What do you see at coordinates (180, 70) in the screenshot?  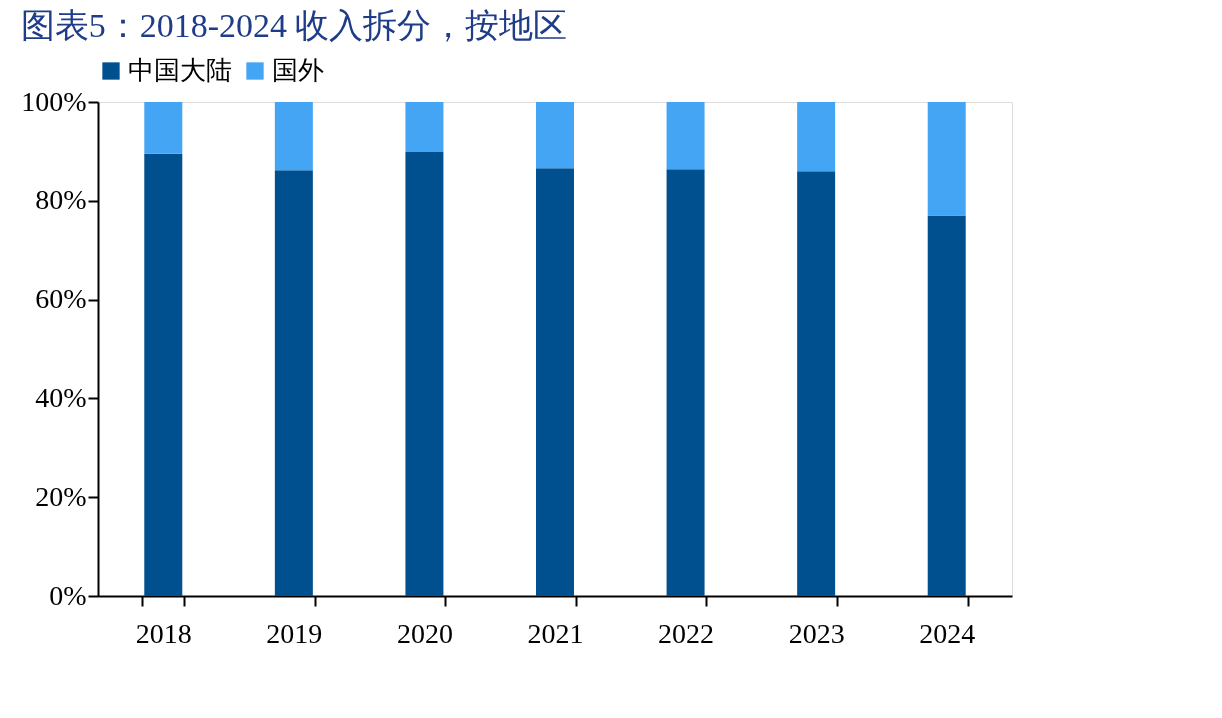 I see `legend-label: 中国大陆` at bounding box center [180, 70].